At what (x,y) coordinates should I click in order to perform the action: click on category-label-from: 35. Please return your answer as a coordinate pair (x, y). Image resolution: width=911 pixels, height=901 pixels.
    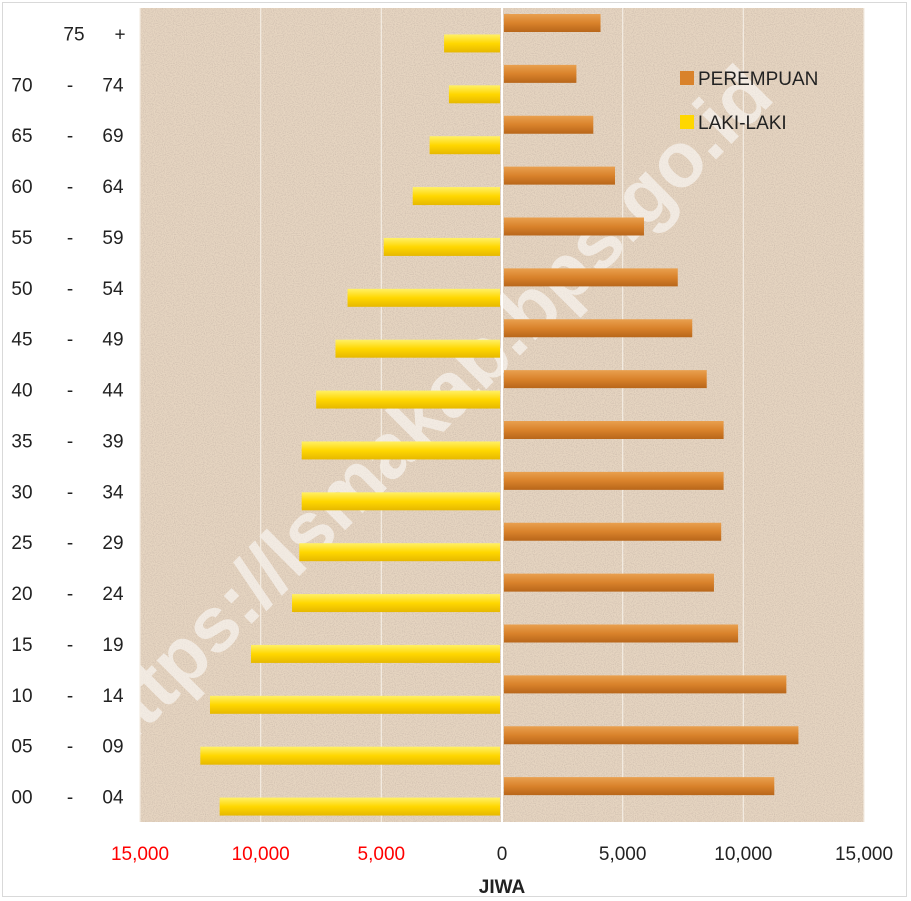
    Looking at the image, I should click on (21, 441).